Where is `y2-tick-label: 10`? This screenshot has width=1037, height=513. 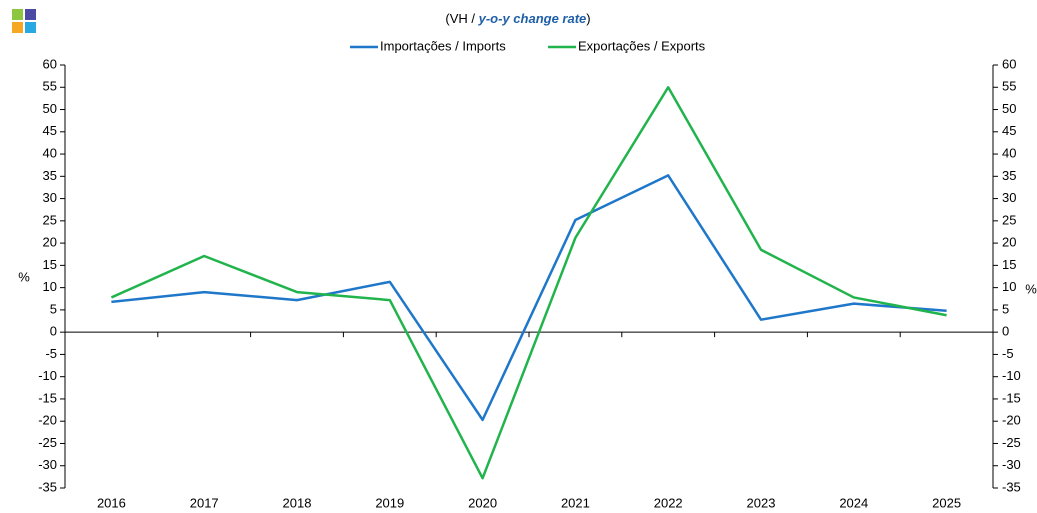
y2-tick-label: 10 is located at coordinates (1009, 286).